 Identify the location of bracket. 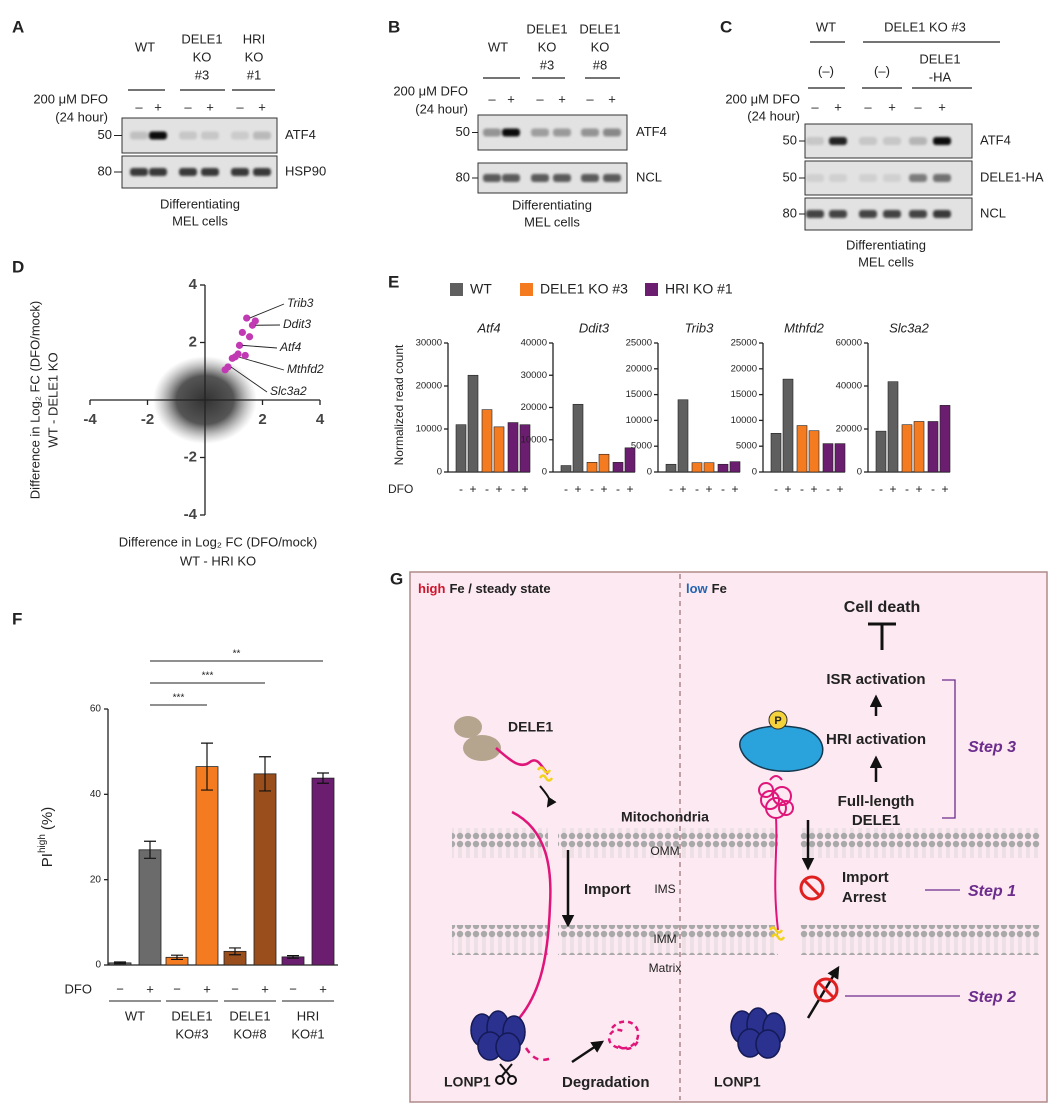
(949, 749).